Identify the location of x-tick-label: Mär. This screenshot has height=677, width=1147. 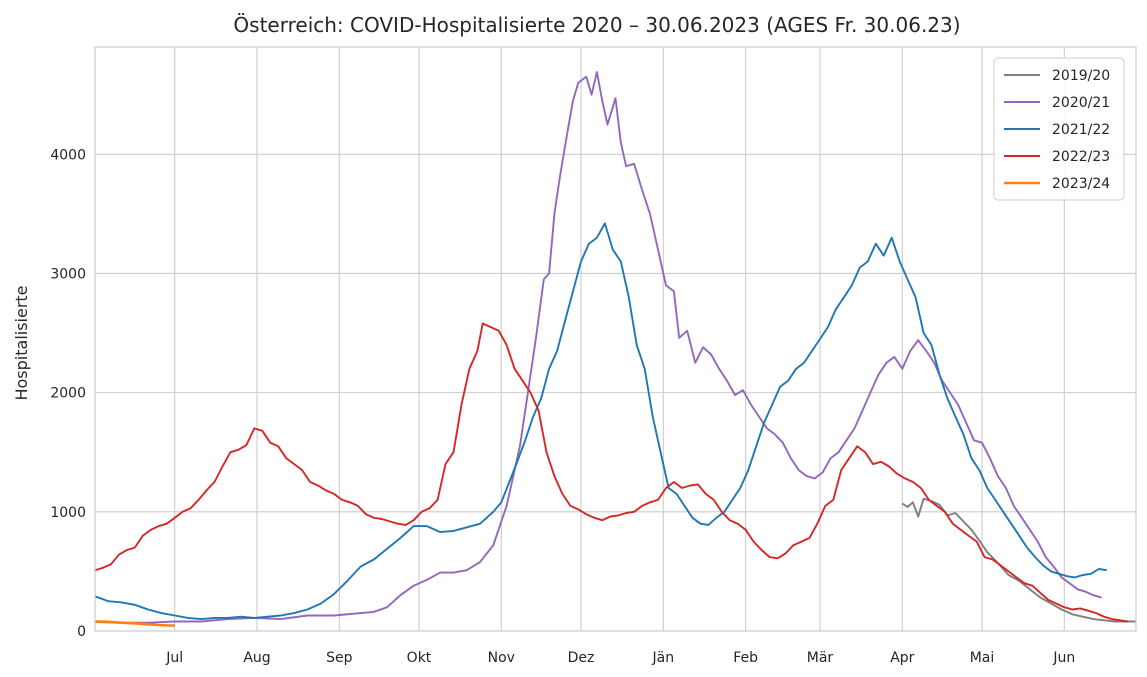
(820, 658).